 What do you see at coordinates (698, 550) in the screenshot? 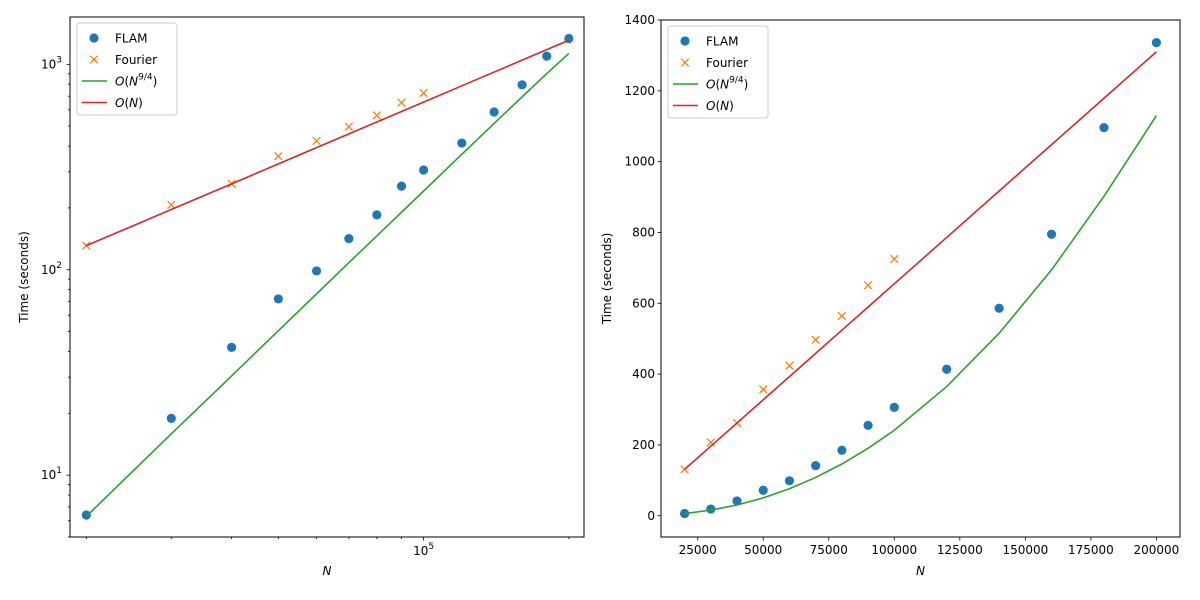
I see `x-tick-label: 25000` at bounding box center [698, 550].